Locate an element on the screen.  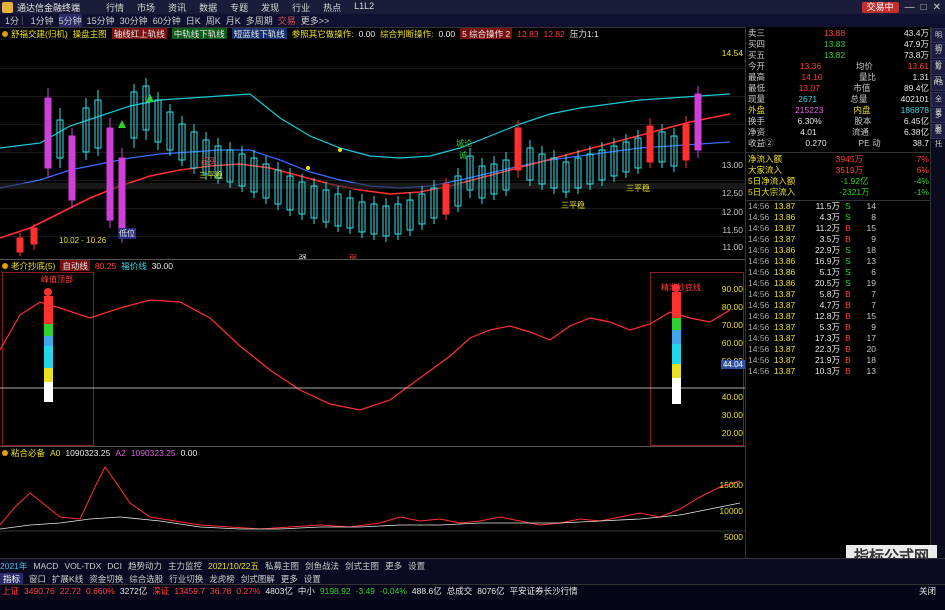
status-second-name: 深证 is located at coordinates (161, 591).